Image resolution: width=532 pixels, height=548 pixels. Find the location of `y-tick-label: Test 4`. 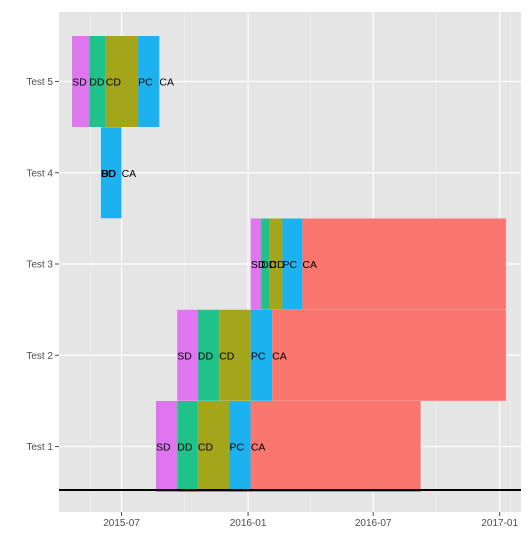

y-tick-label: Test 4 is located at coordinates (39, 173).